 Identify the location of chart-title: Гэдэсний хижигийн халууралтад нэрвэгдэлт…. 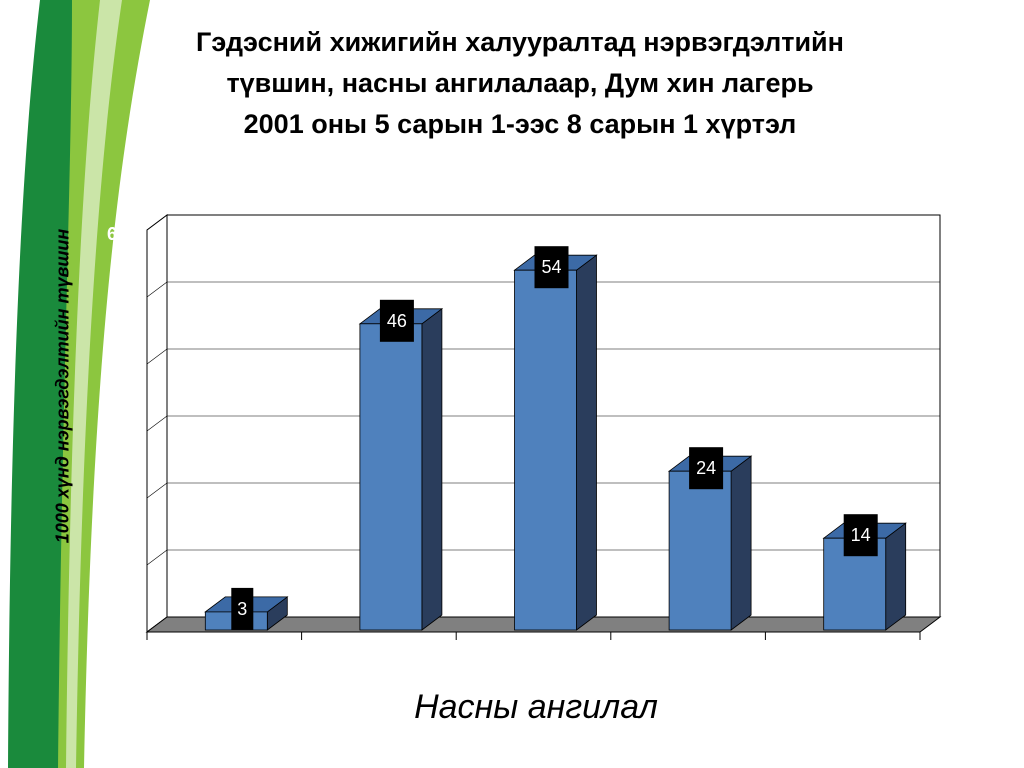
(520, 83).